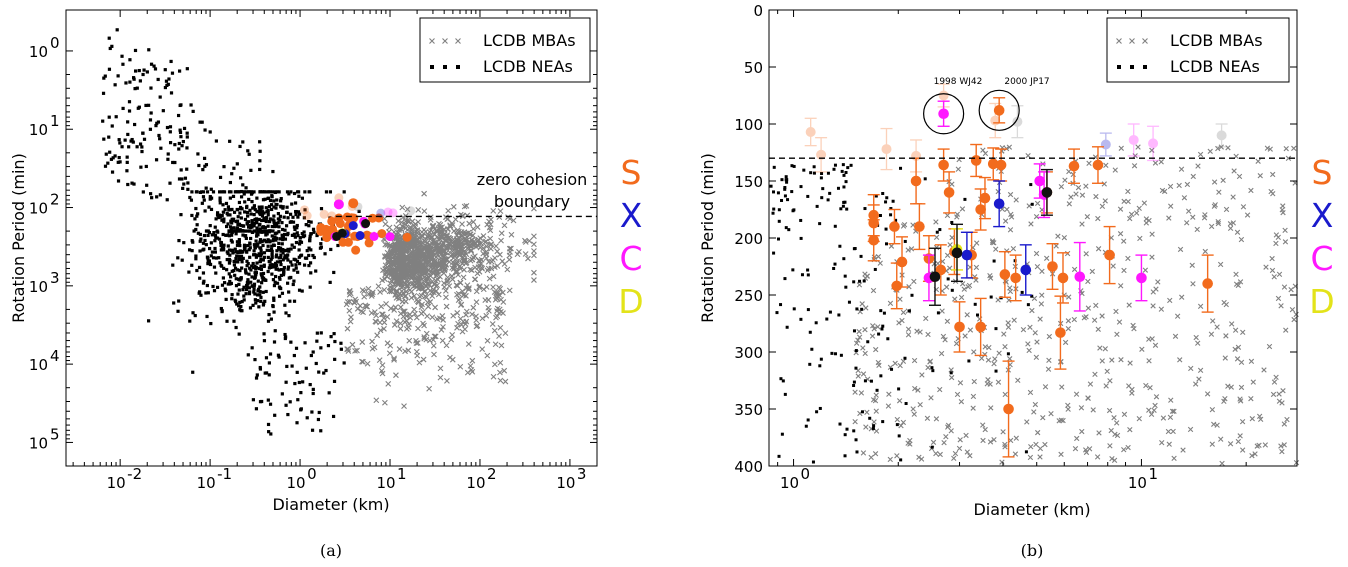  I want to click on x-tick-label: 10, so click(475, 483).